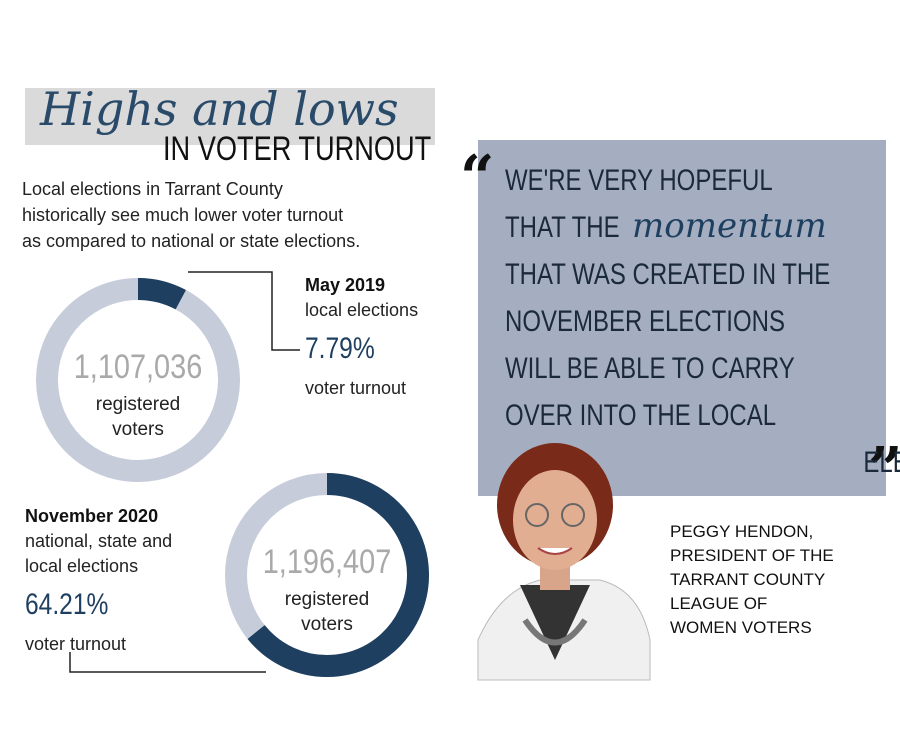 The height and width of the screenshot is (731, 900). Describe the element at coordinates (718, 603) in the screenshot. I see `attribution-line: LEAGUE OF` at that location.